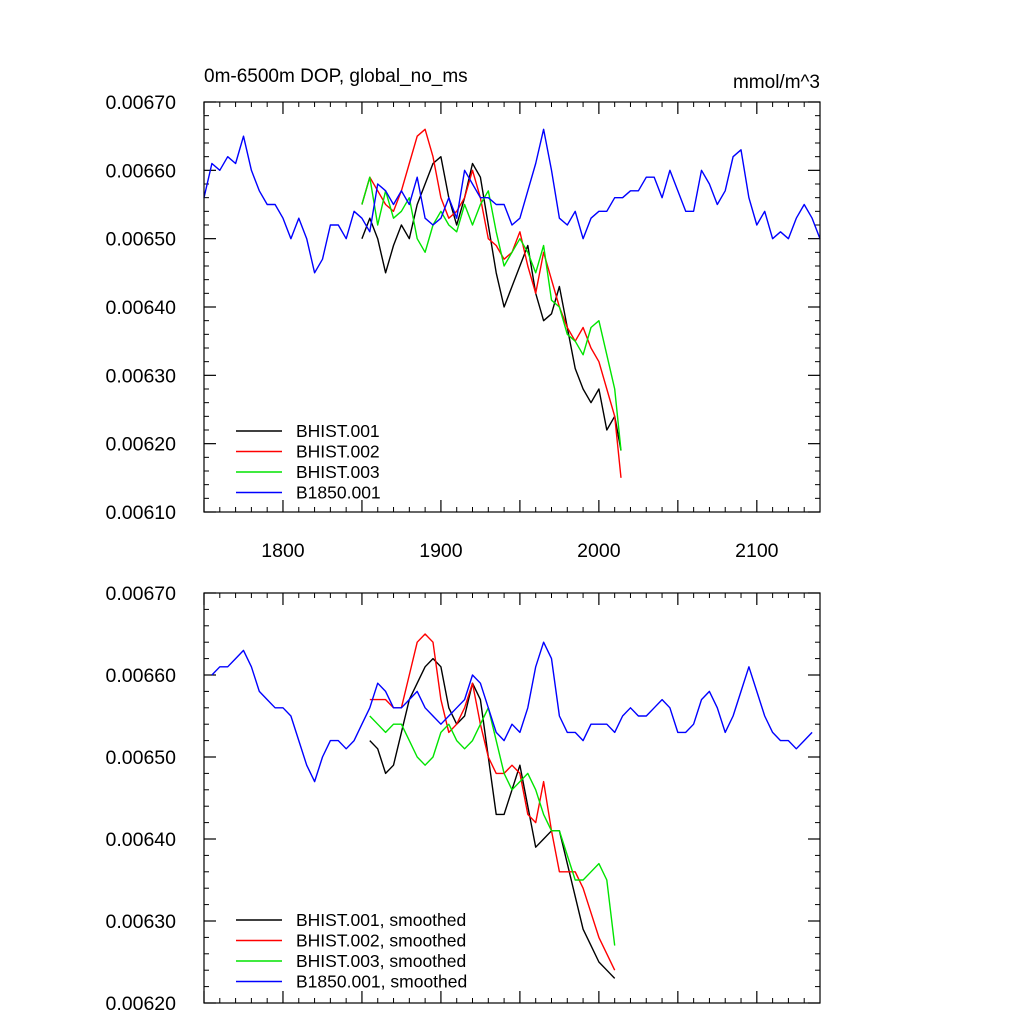  Describe the element at coordinates (141, 513) in the screenshot. I see `y-tick-label: 0.00610` at that location.